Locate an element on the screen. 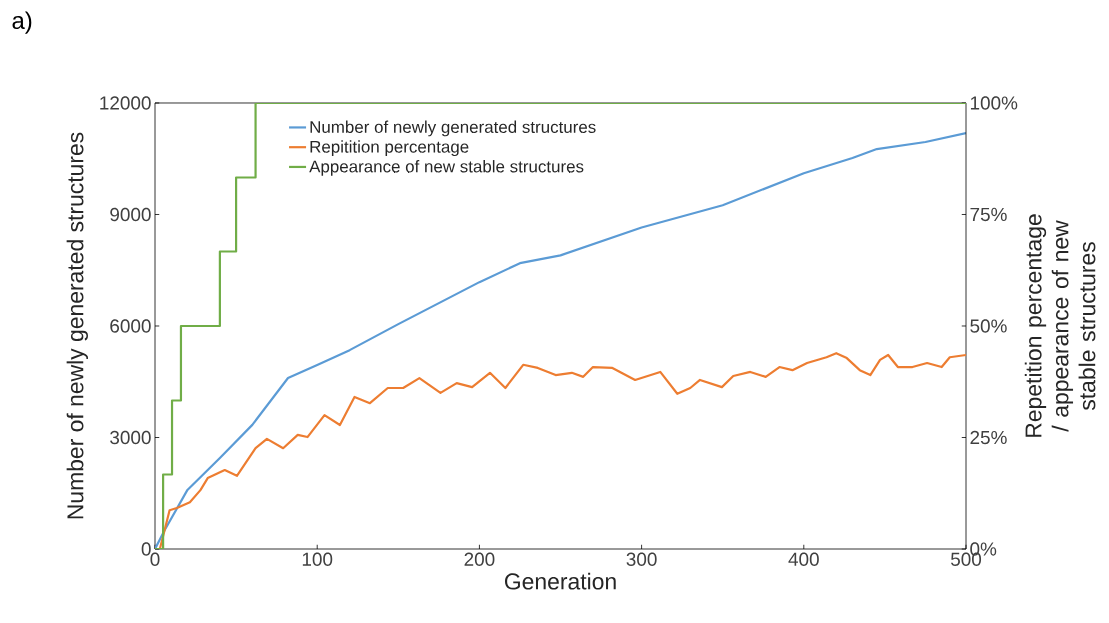  y-axis-title: Number of newly generated structures is located at coordinates (77, 325).